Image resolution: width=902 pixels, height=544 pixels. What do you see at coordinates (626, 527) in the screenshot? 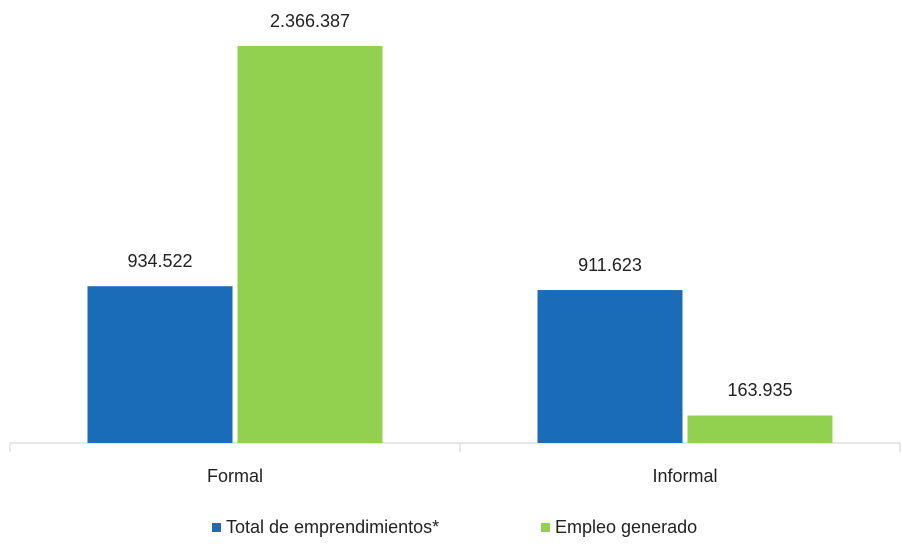
I see `legend-label: Empleo generado` at bounding box center [626, 527].